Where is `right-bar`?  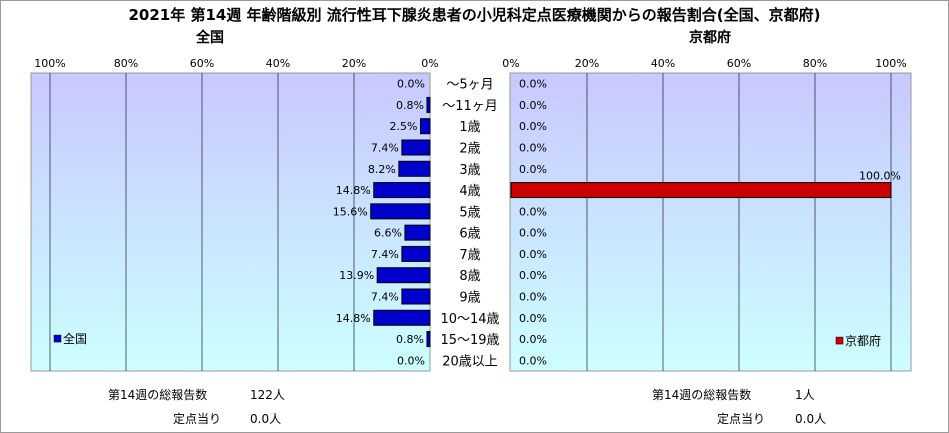
right-bar is located at coordinates (701, 190).